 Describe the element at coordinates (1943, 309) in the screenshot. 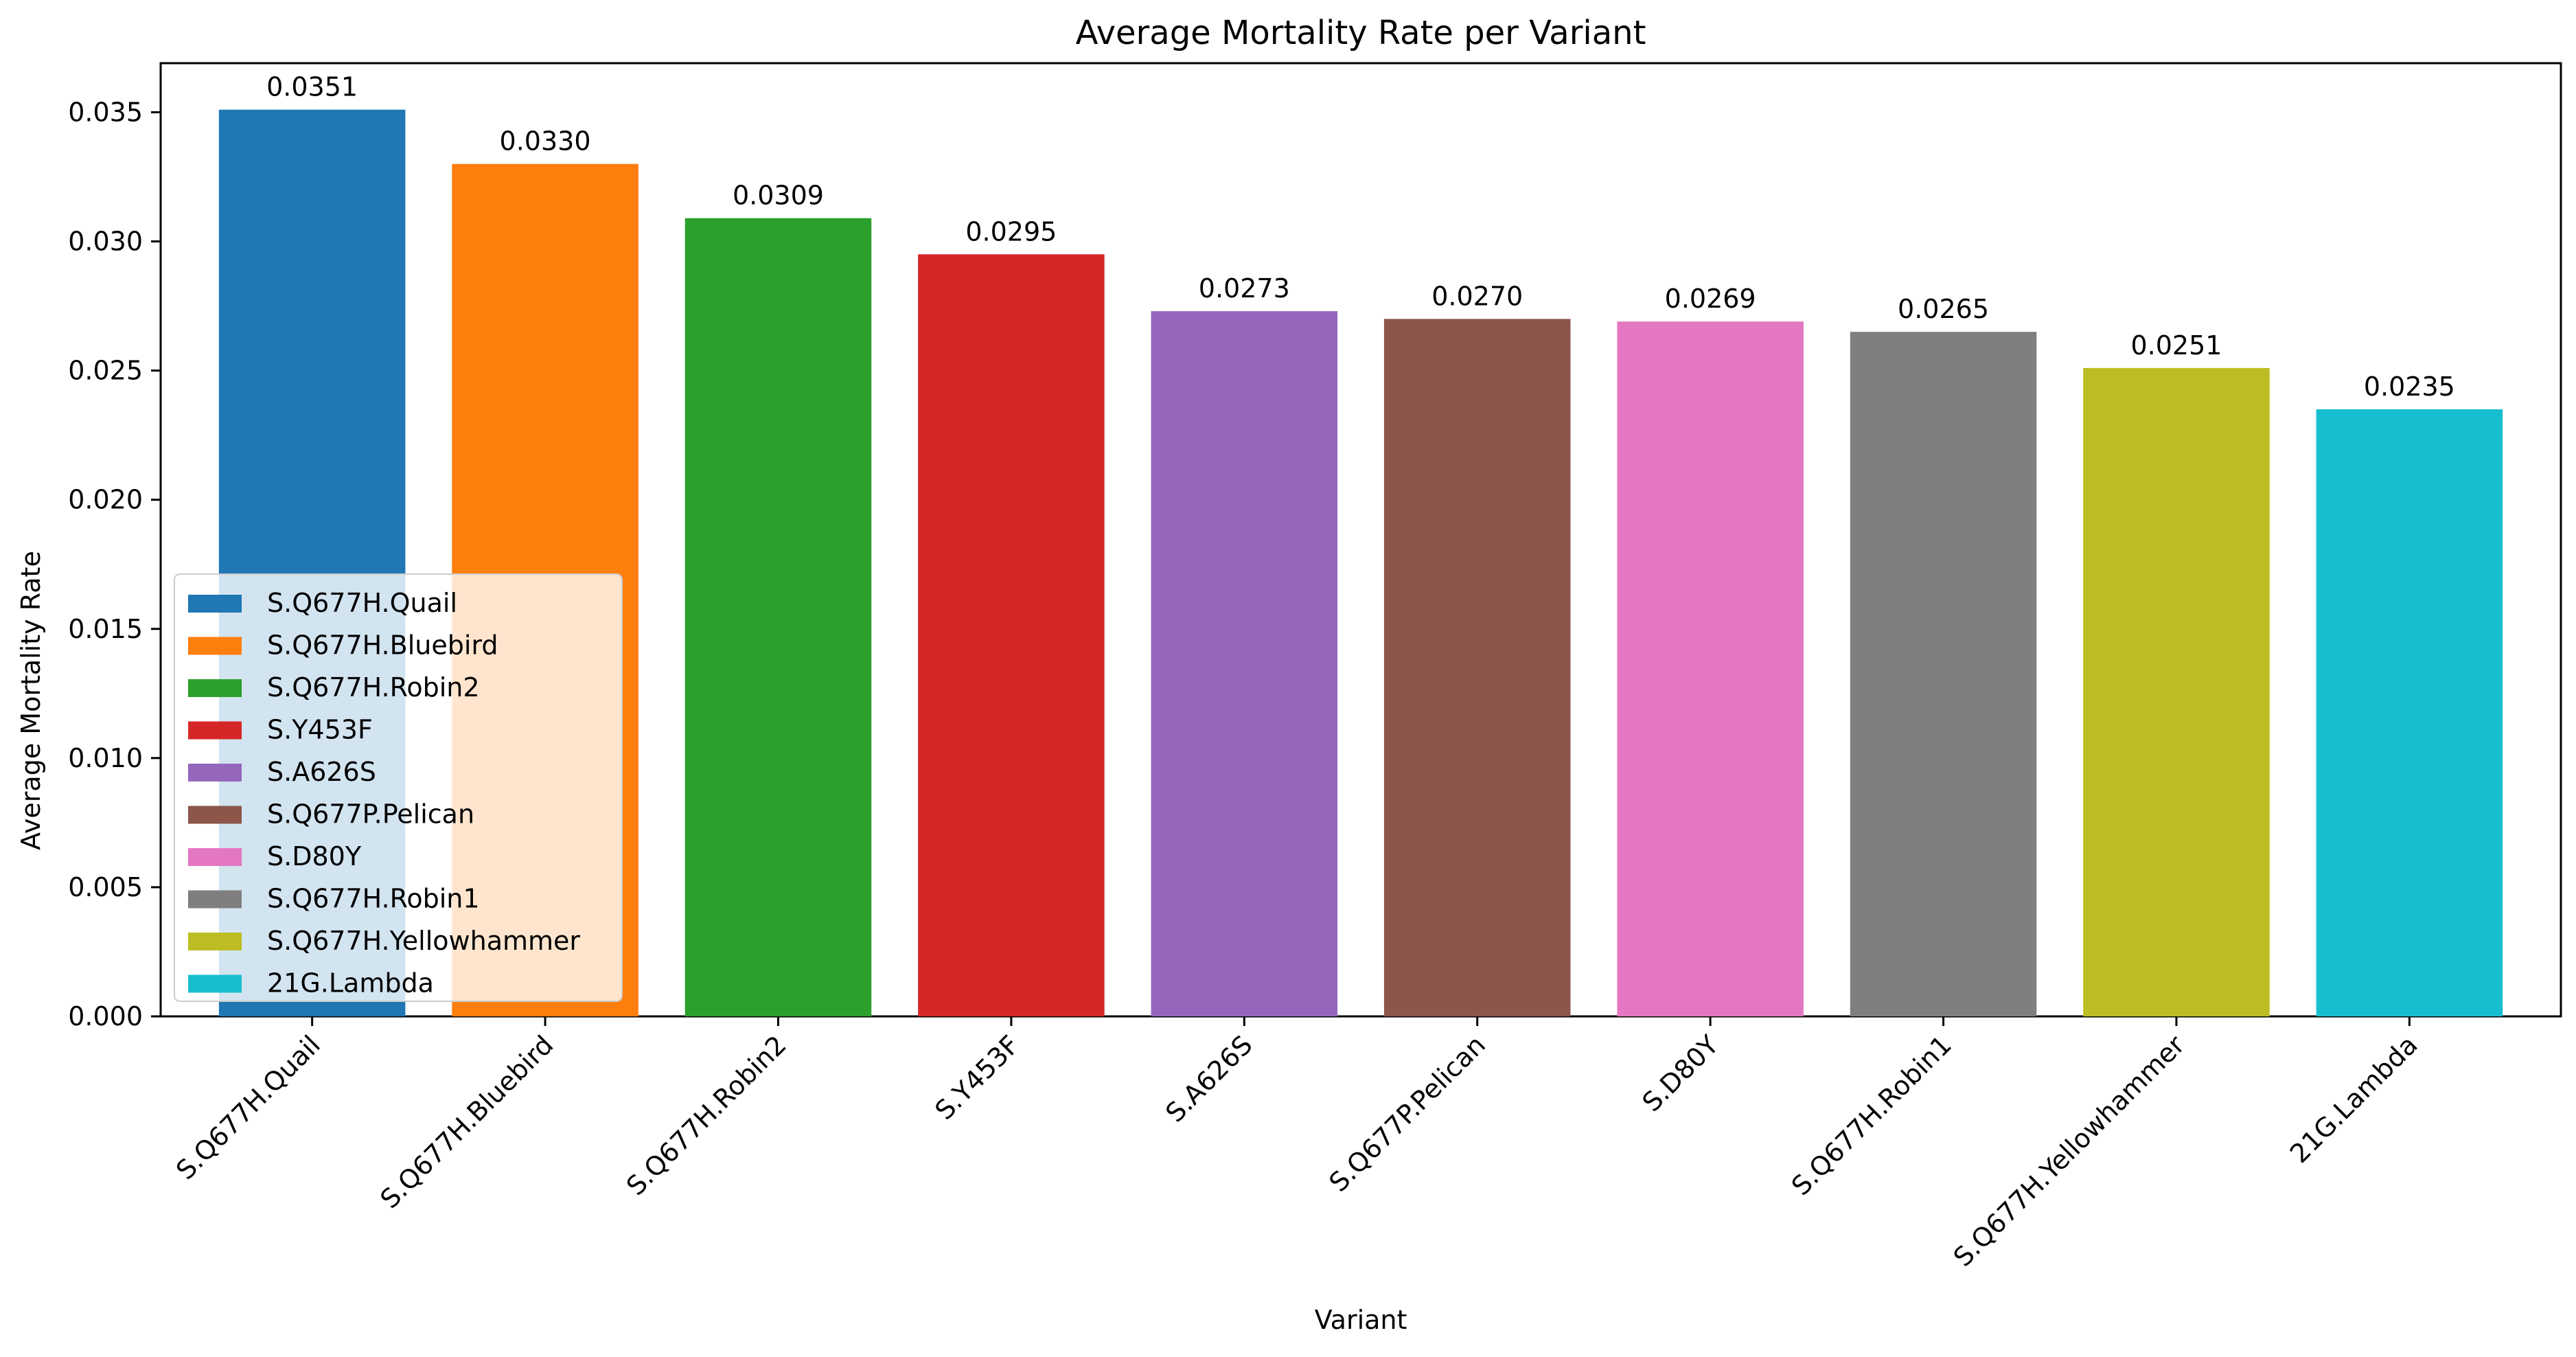

I see `bar-value-label: 0.0265` at that location.